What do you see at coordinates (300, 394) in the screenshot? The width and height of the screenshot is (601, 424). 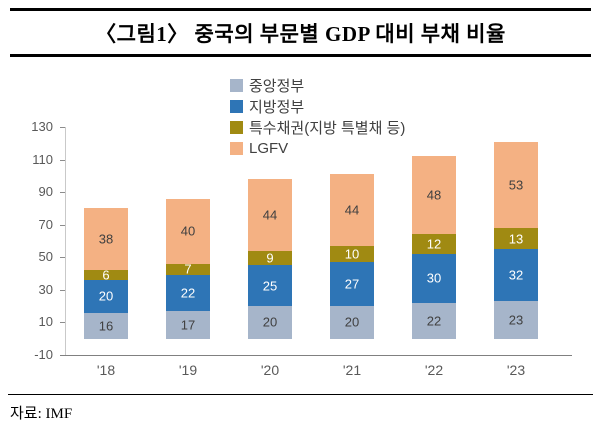 I see `source-divider` at bounding box center [300, 394].